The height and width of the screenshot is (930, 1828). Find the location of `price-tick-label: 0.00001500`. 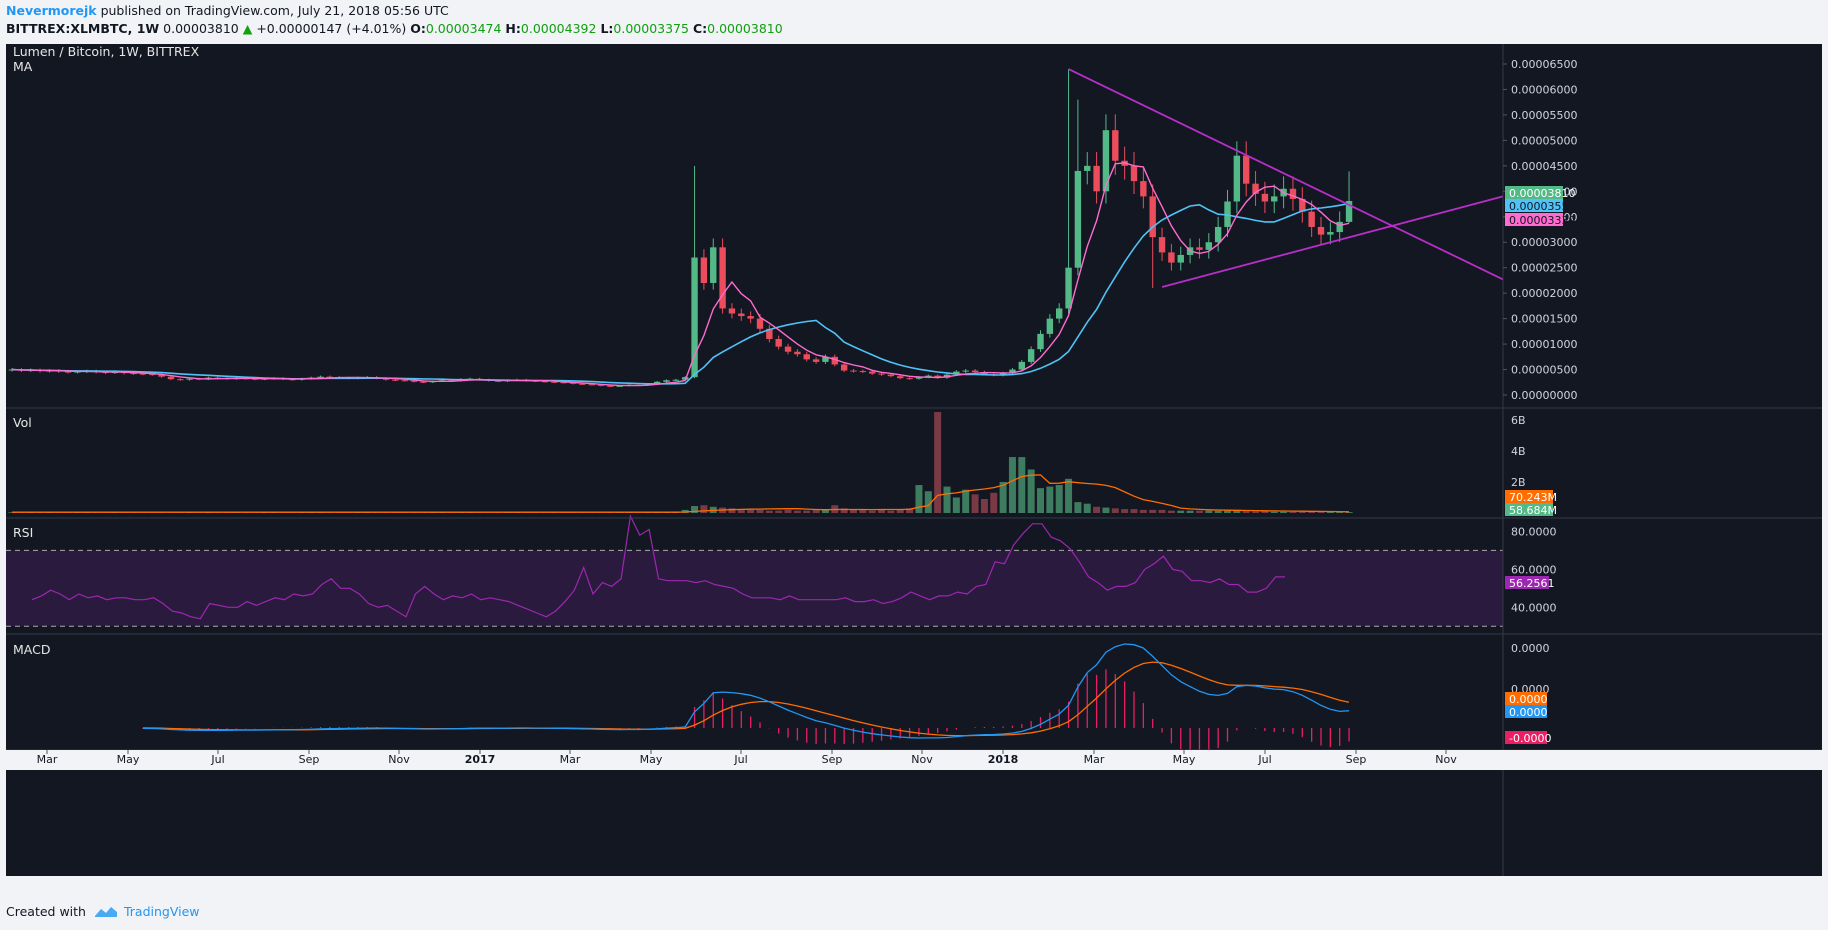

price-tick-label: 0.00001500 is located at coordinates (1544, 319).